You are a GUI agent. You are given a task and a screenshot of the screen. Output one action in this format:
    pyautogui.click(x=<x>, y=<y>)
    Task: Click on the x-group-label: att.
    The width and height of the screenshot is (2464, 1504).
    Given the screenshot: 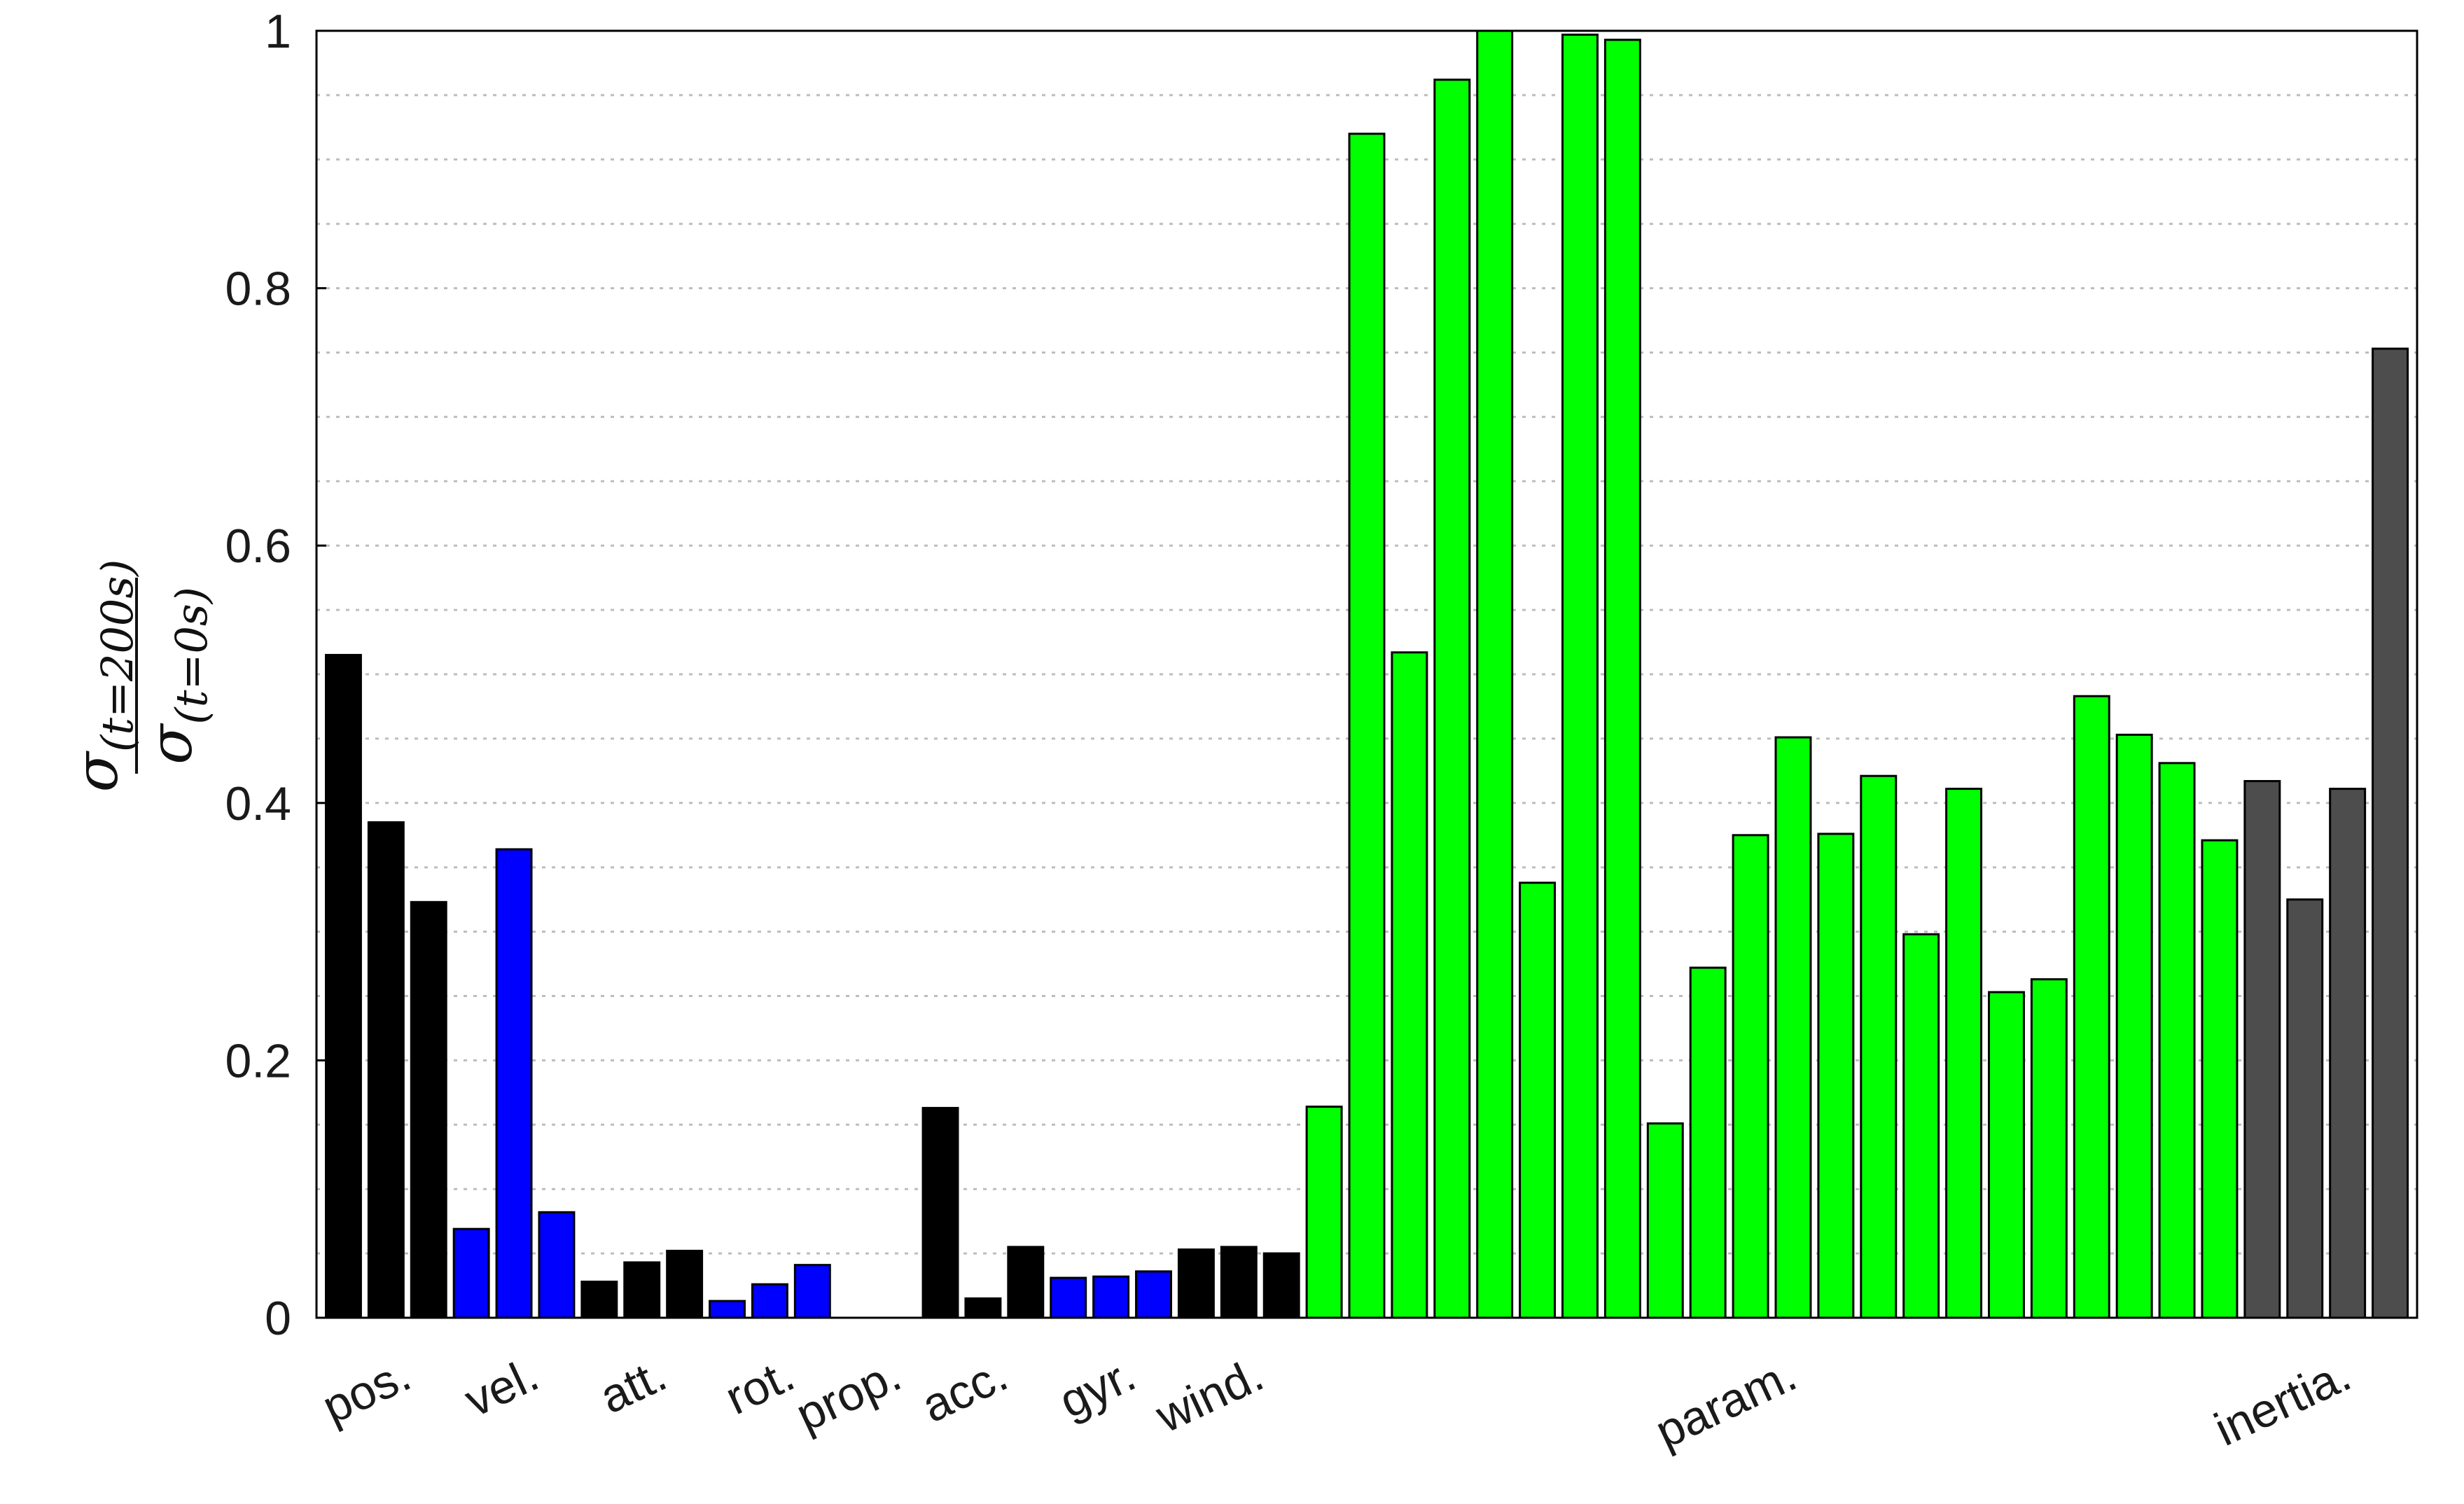 What is the action you would take?
    pyautogui.click(x=633, y=1386)
    